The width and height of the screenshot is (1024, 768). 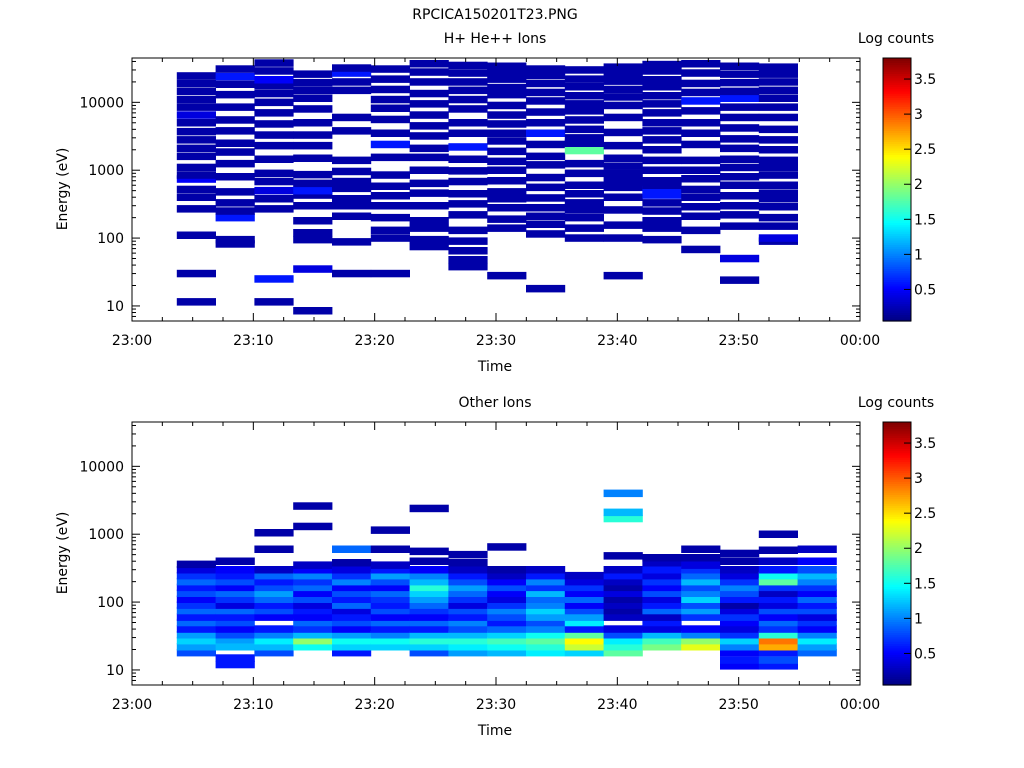 I want to click on figure-title: RPCICA150201T23.PNG, so click(x=494, y=15).